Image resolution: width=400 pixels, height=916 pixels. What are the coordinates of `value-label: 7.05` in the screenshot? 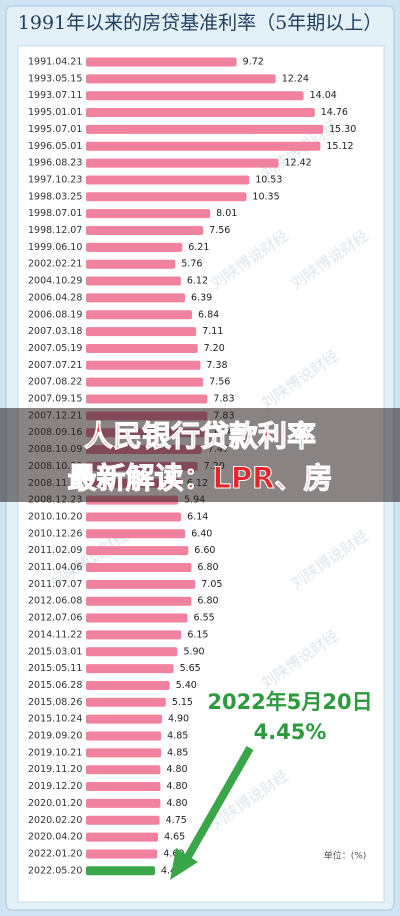 It's located at (211, 584).